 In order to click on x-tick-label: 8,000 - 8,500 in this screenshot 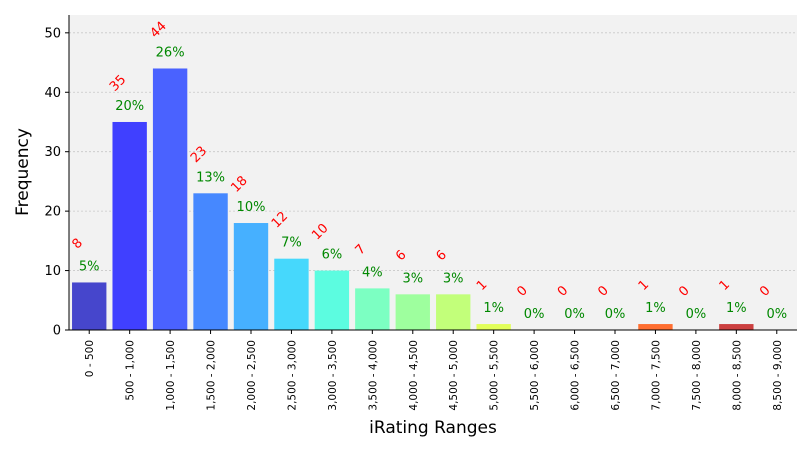, I will do `click(737, 375)`.